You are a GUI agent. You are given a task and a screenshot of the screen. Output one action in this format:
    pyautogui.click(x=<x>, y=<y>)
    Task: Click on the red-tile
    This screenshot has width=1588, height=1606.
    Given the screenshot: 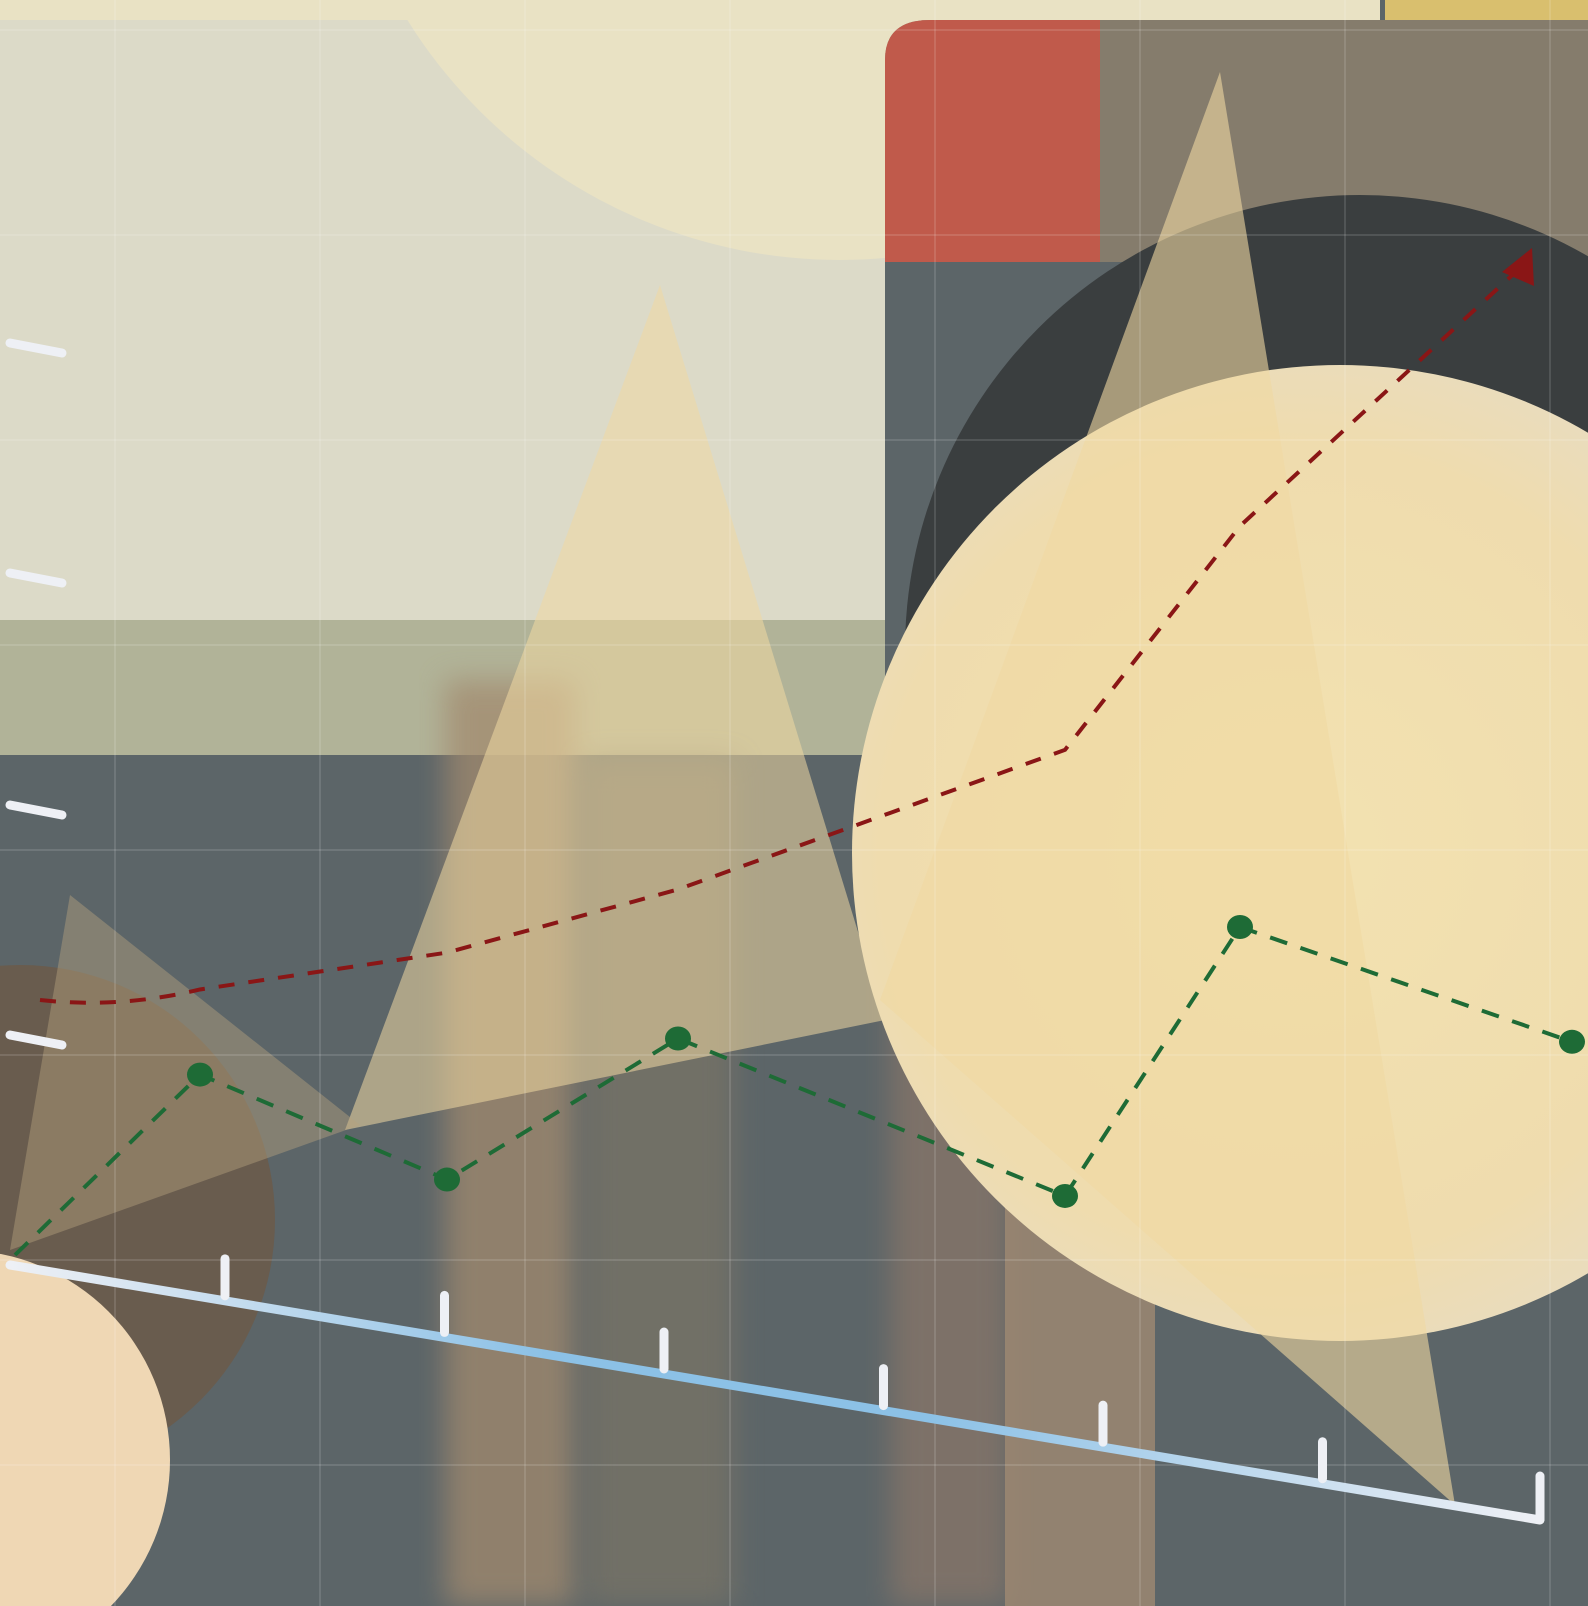 What is the action you would take?
    pyautogui.click(x=992, y=141)
    